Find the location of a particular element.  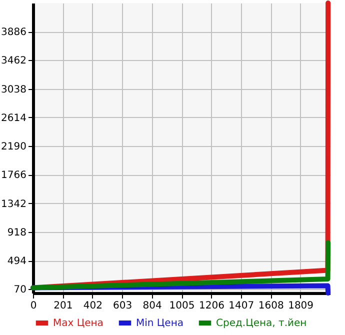

x-tick-label: 1608 is located at coordinates (271, 306).